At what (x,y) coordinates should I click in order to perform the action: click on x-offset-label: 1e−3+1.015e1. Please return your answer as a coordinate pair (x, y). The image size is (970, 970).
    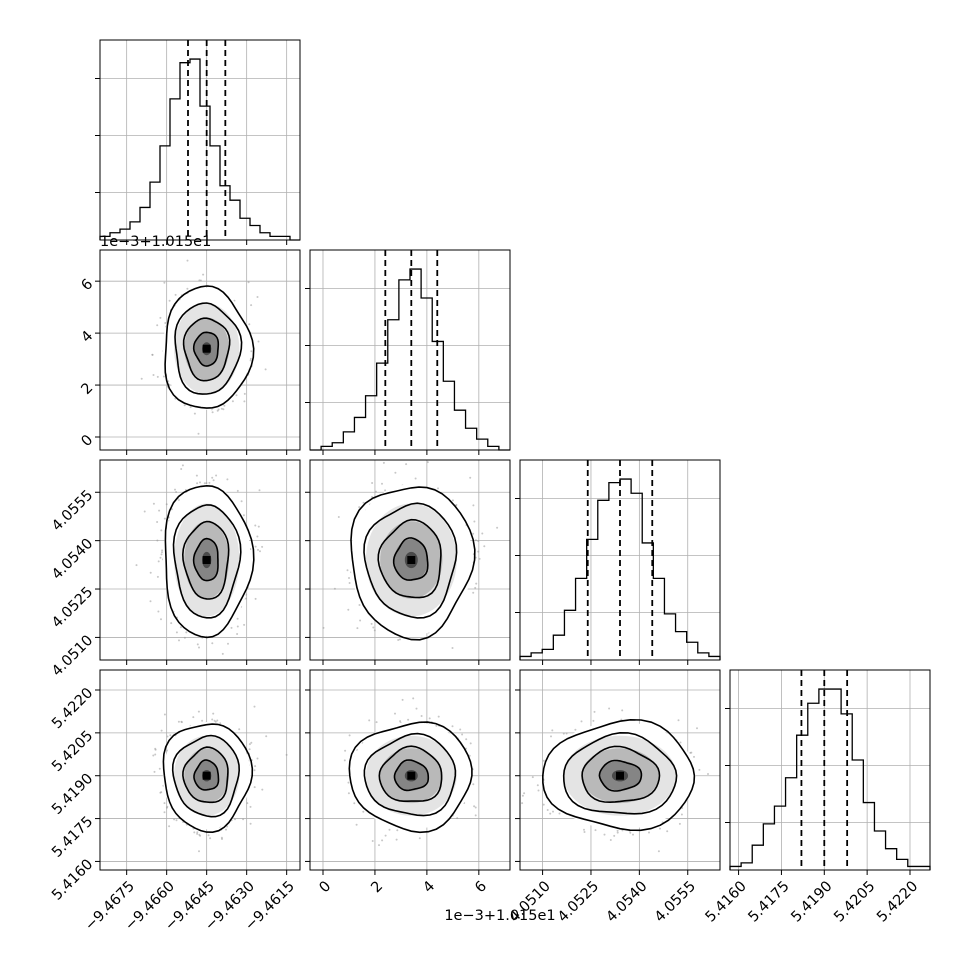
    Looking at the image, I should click on (499, 916).